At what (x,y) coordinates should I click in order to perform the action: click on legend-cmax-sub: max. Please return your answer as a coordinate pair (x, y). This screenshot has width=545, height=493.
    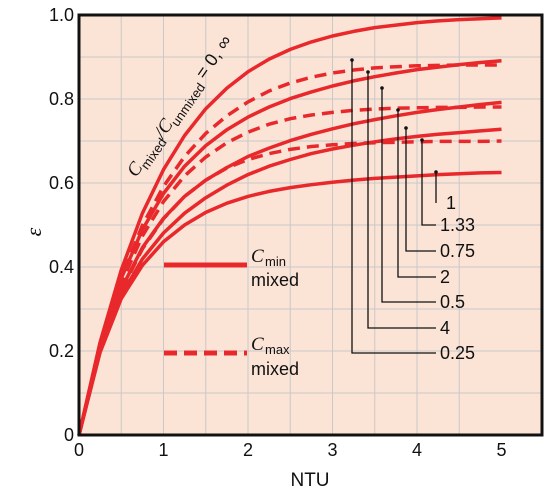
    Looking at the image, I should click on (277, 349).